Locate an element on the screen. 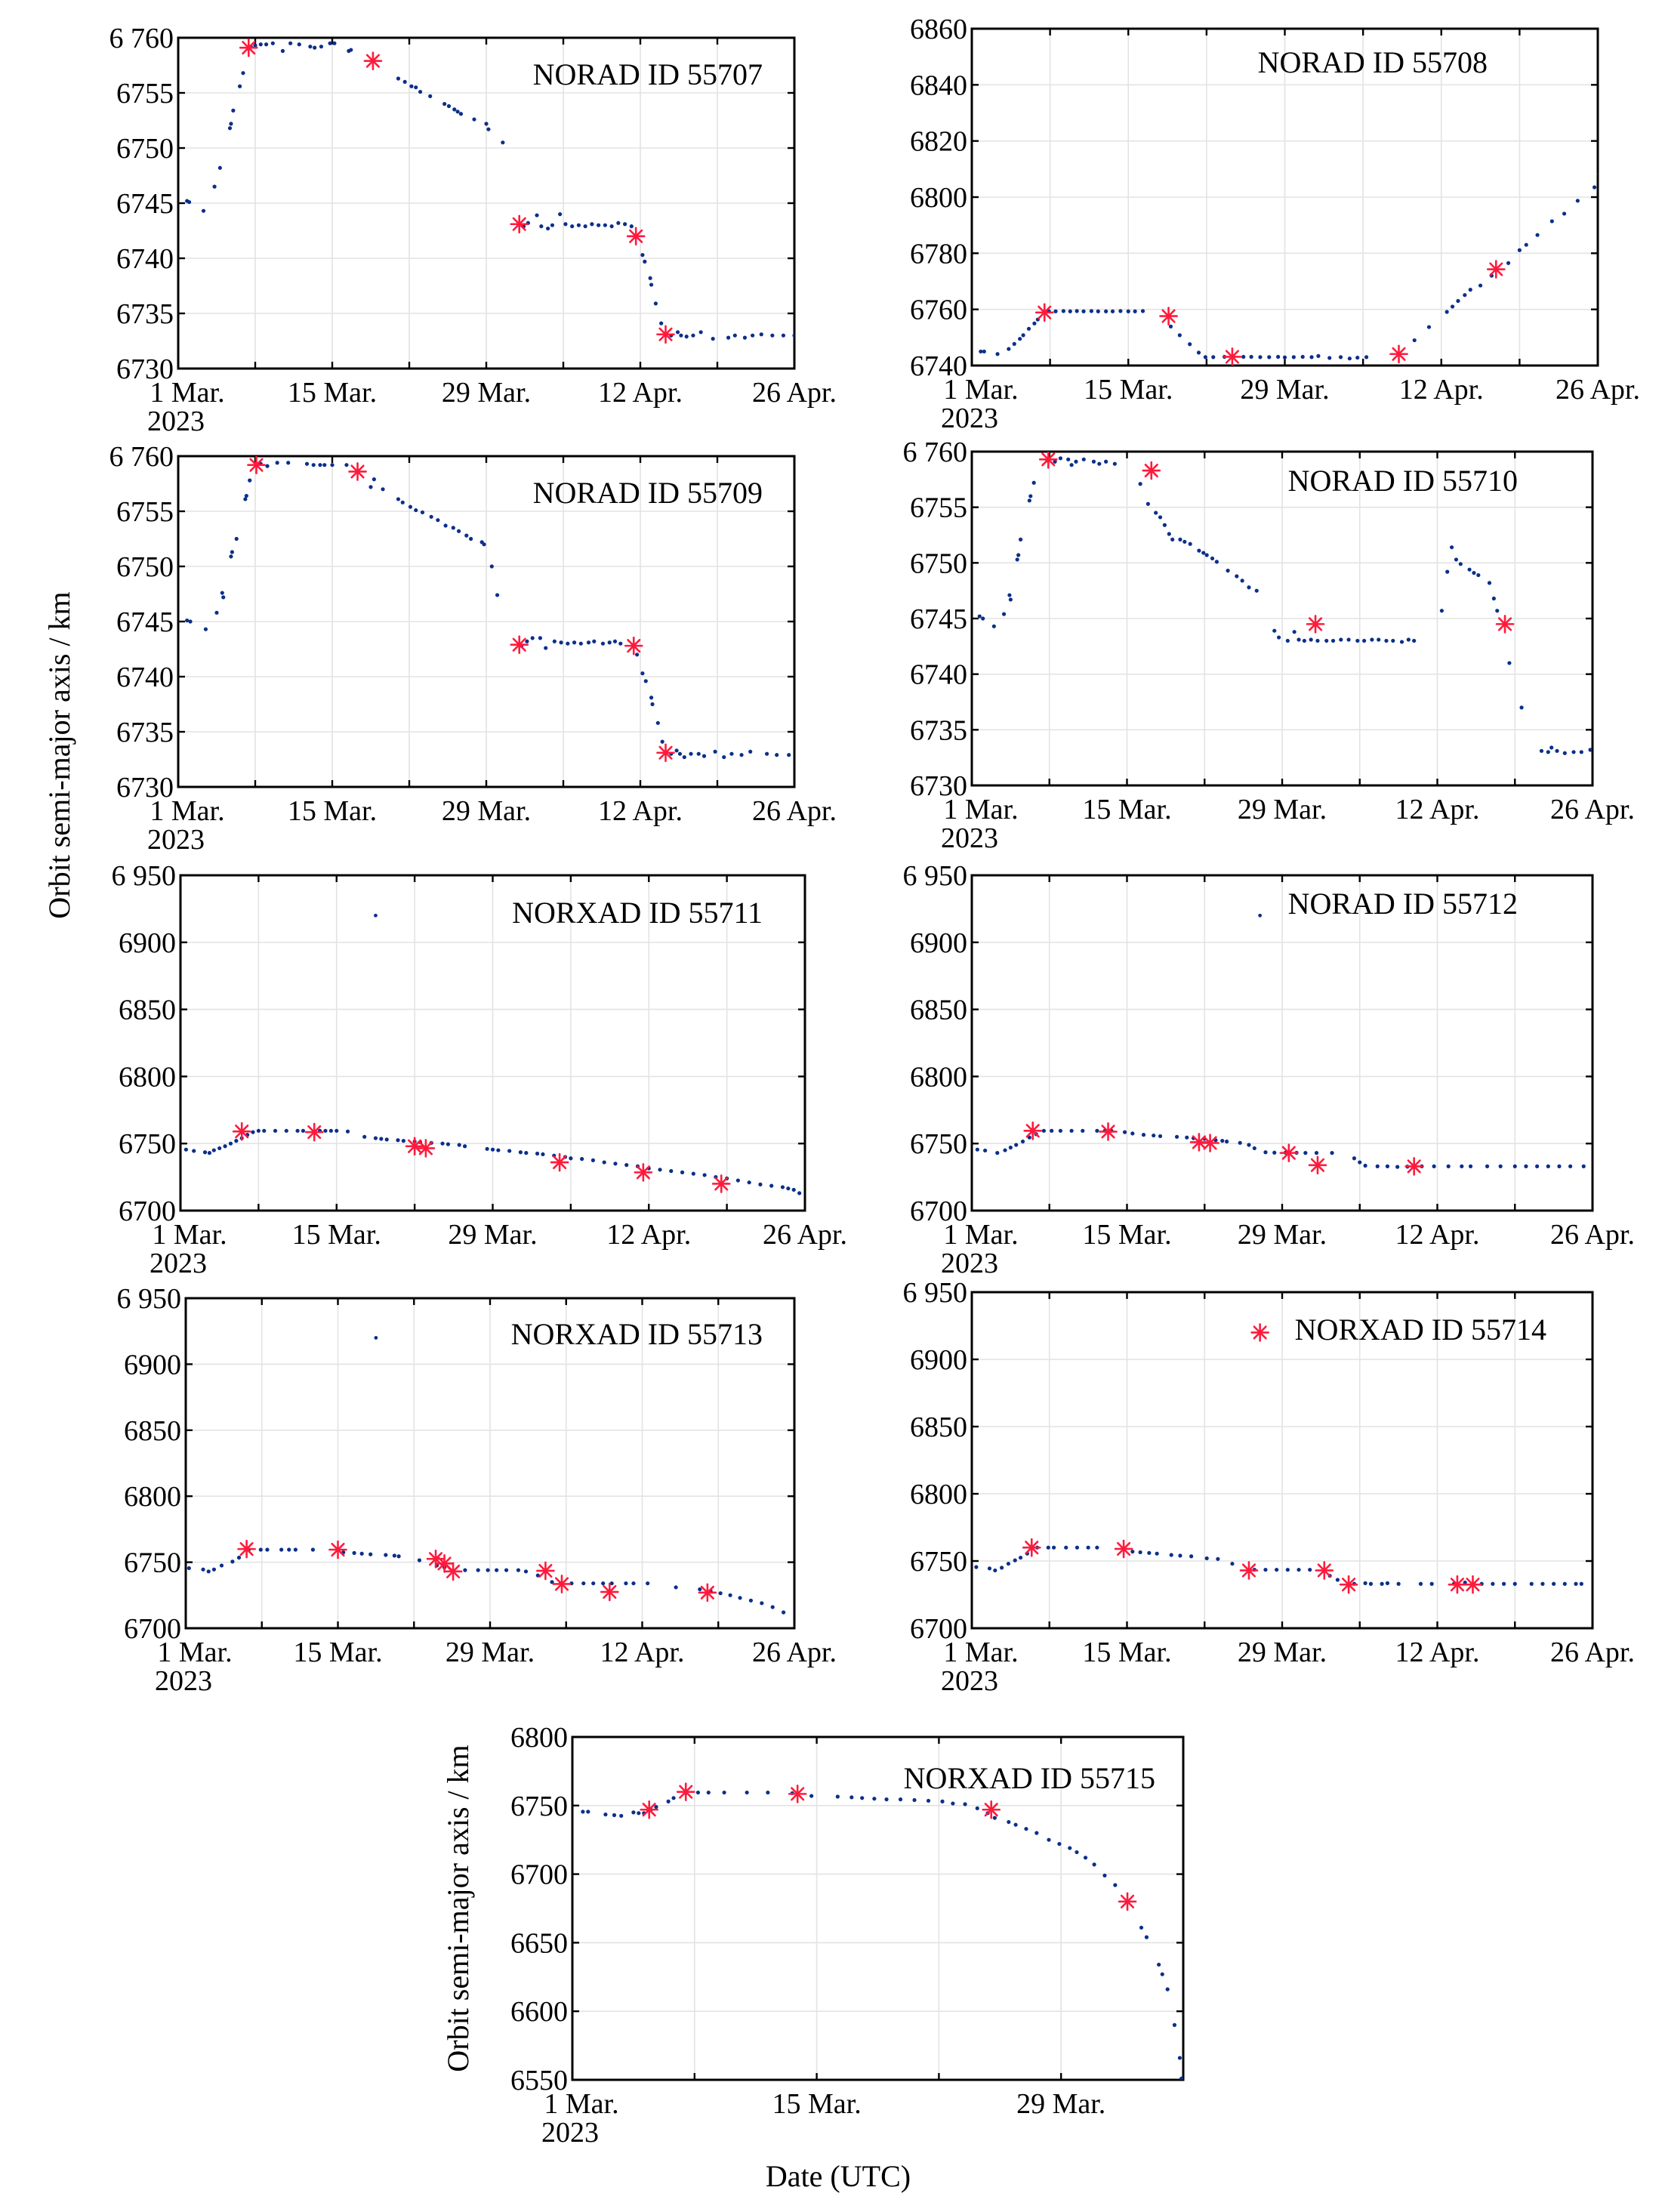 This screenshot has height=2212, width=1665. y-tick-label: 6850 is located at coordinates (938, 1427).